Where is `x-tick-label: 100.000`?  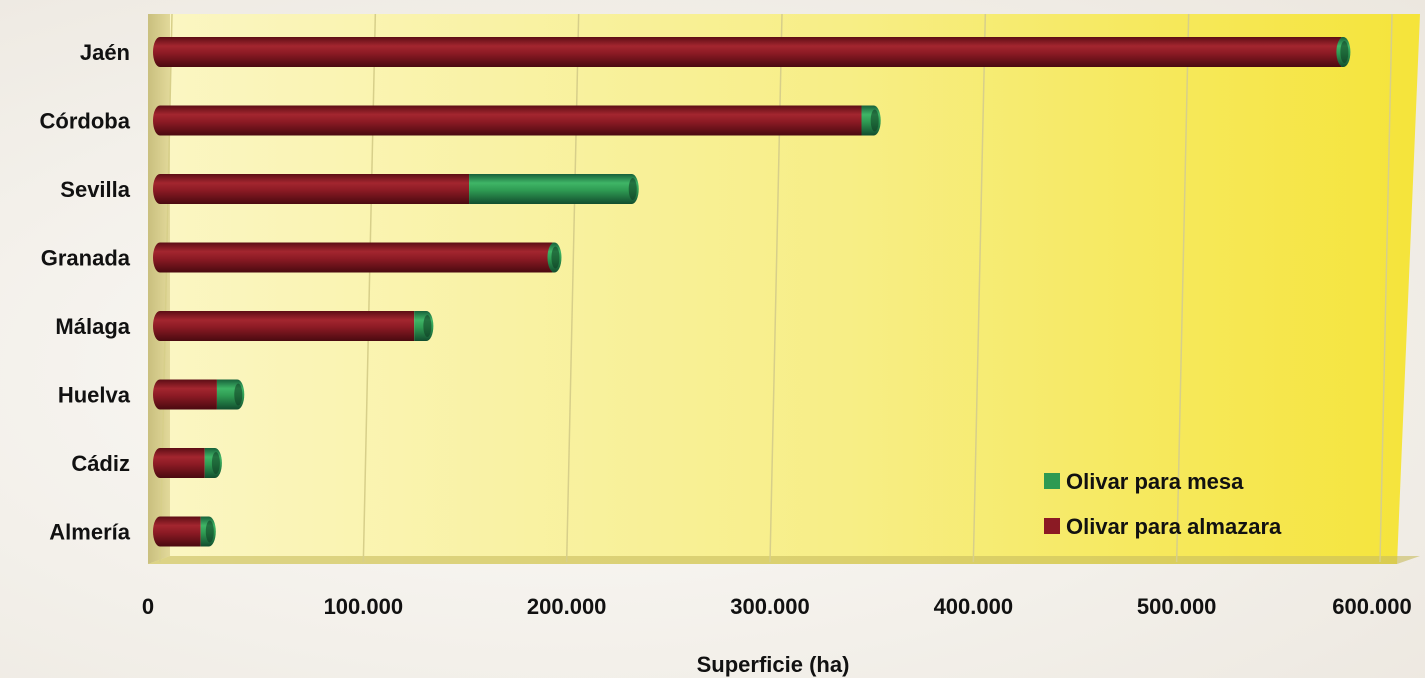
x-tick-label: 100.000 is located at coordinates (364, 606).